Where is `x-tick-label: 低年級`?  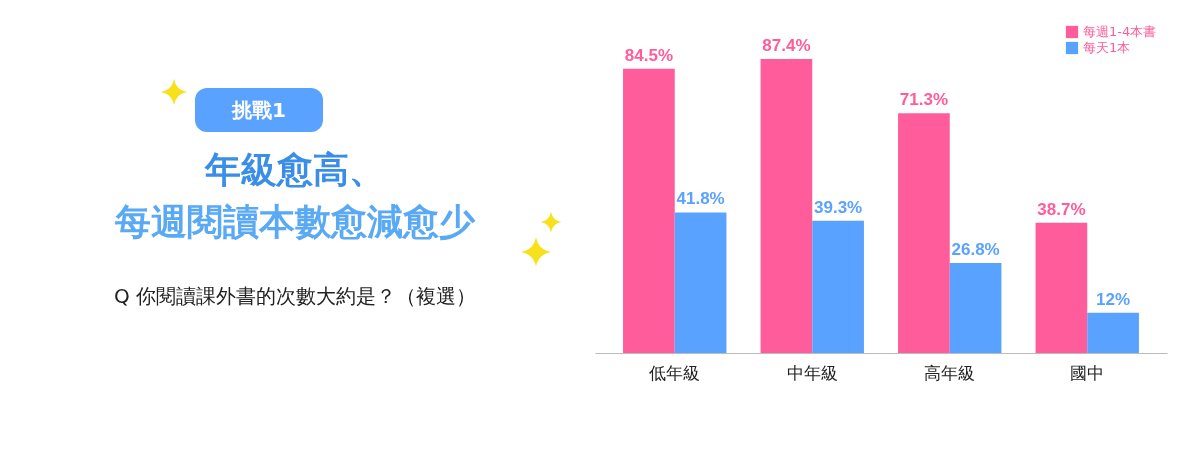
x-tick-label: 低年級 is located at coordinates (675, 372).